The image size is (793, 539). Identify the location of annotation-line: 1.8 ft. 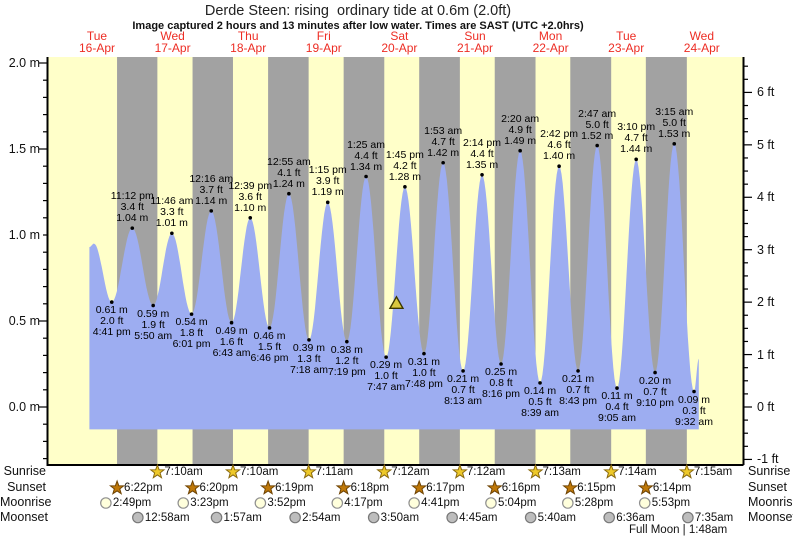
(191, 333).